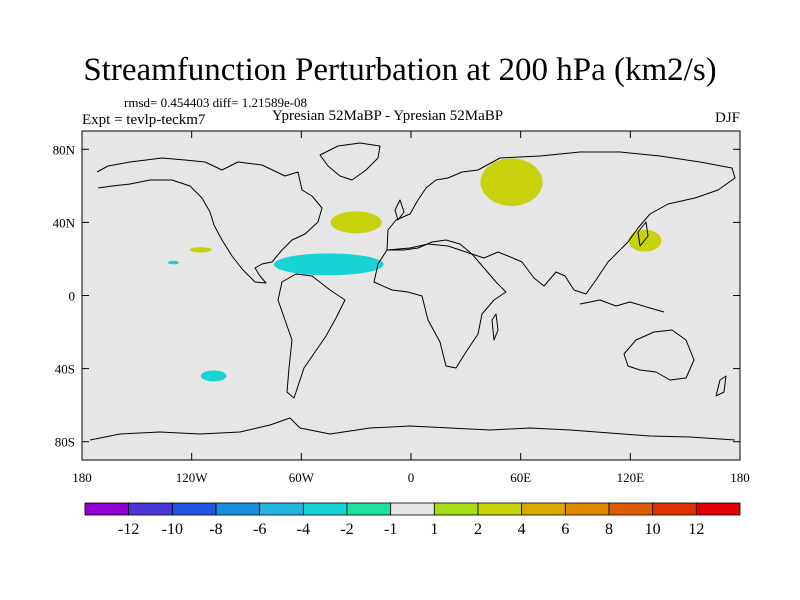 The image size is (800, 600). Describe the element at coordinates (412, 520) in the screenshot. I see `colorbar: -12 -10 -8 -6 -4 -2 -1 1 2 4 6 8 10 12` at that location.